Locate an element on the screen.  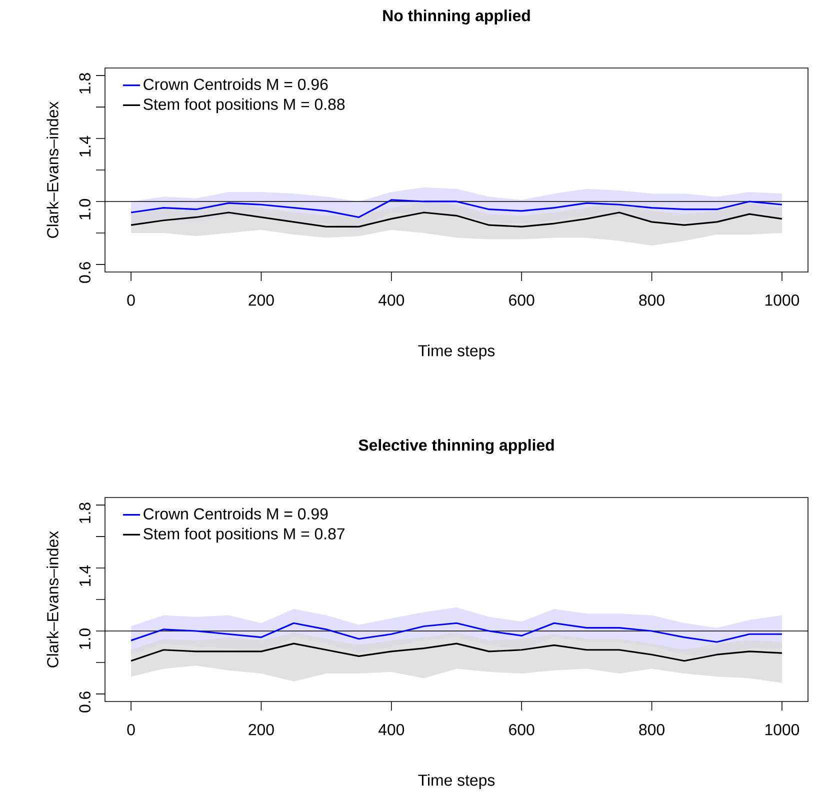
legend-label: Stem foot positions M = 0.88 is located at coordinates (244, 106).